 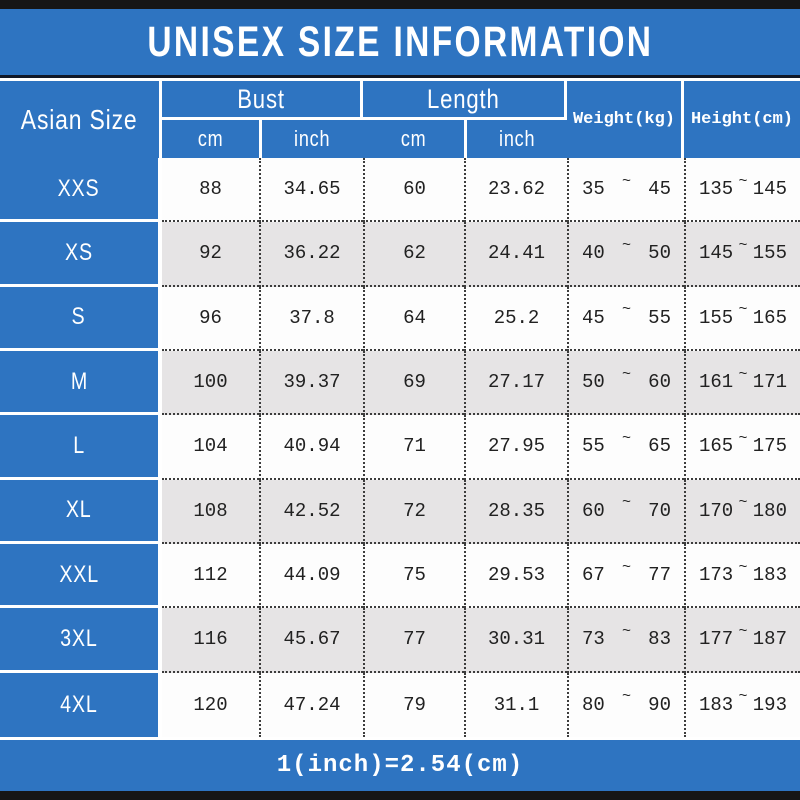 I want to click on height-range-cell: 165 ~ 175, so click(x=742, y=447).